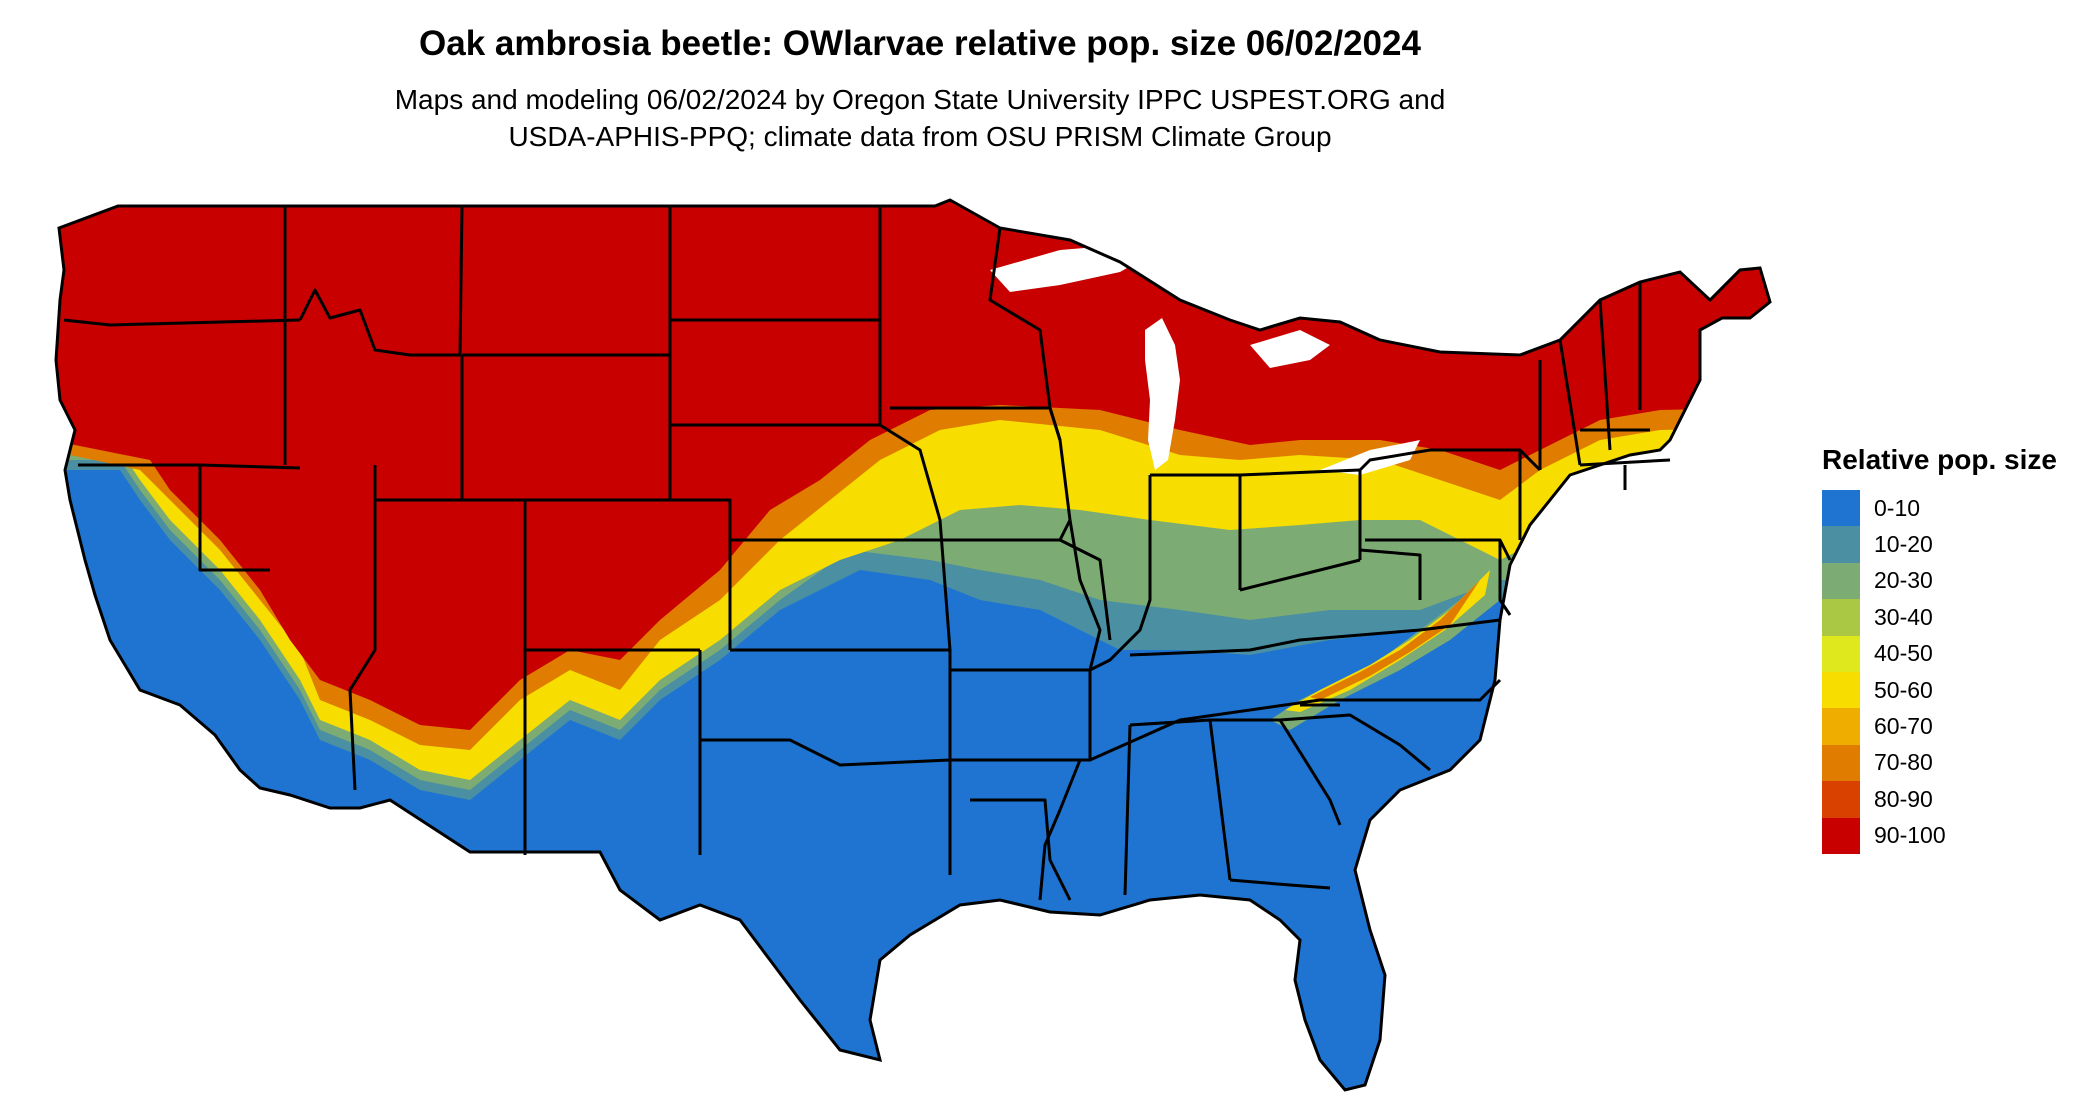 This screenshot has height=1116, width=2100. What do you see at coordinates (1939, 726) in the screenshot?
I see `legend-item: 60-70` at bounding box center [1939, 726].